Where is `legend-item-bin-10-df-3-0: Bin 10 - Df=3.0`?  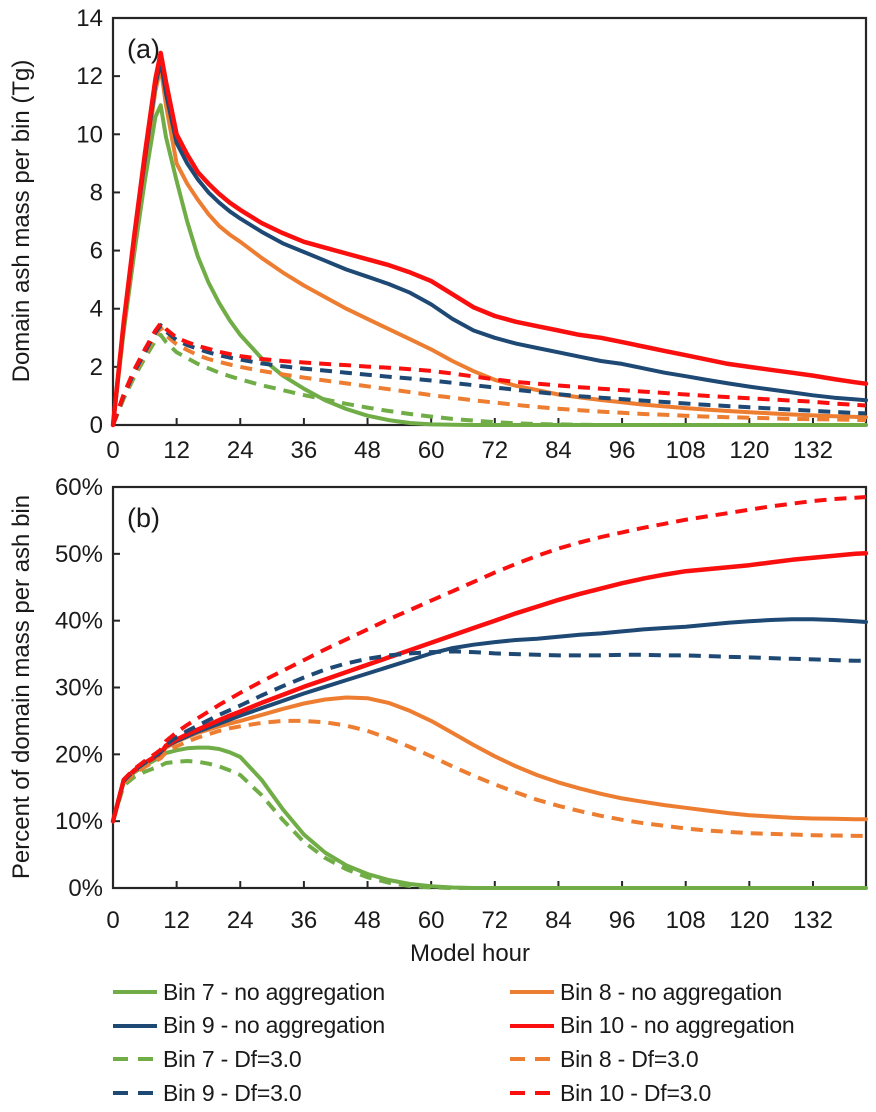
legend-item-bin-10-df-3-0: Bin 10 - Df=3.0 is located at coordinates (610, 1093).